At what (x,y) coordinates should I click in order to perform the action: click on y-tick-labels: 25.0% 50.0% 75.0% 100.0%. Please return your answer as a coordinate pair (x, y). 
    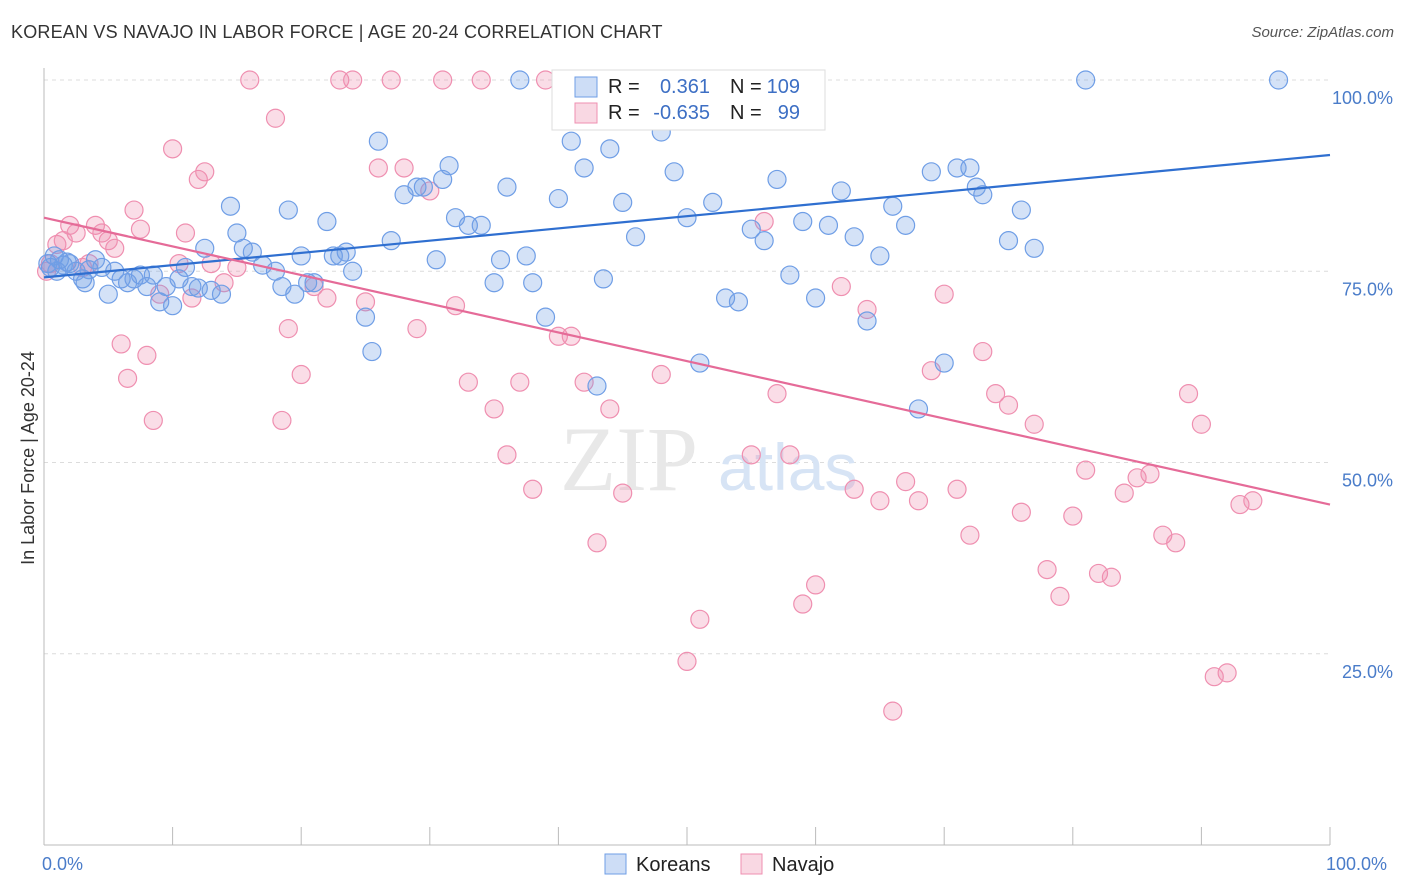
    Looking at the image, I should click on (1362, 385).